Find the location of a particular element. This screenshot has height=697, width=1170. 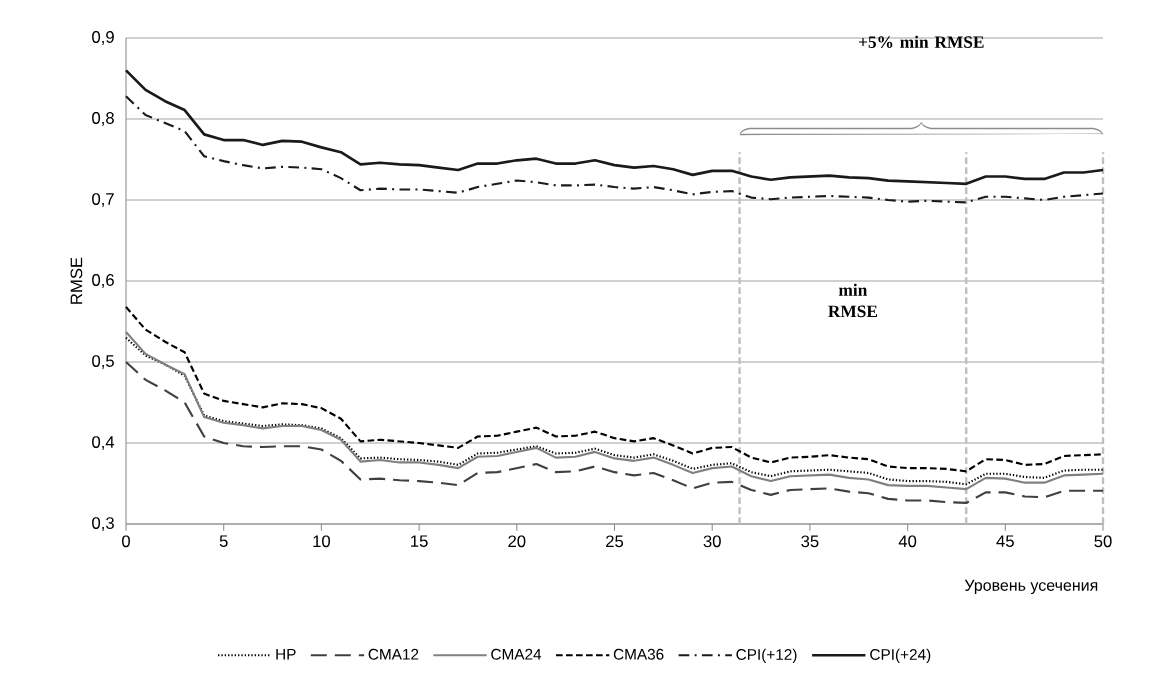

legend-label: CPI(+24) is located at coordinates (900, 655).